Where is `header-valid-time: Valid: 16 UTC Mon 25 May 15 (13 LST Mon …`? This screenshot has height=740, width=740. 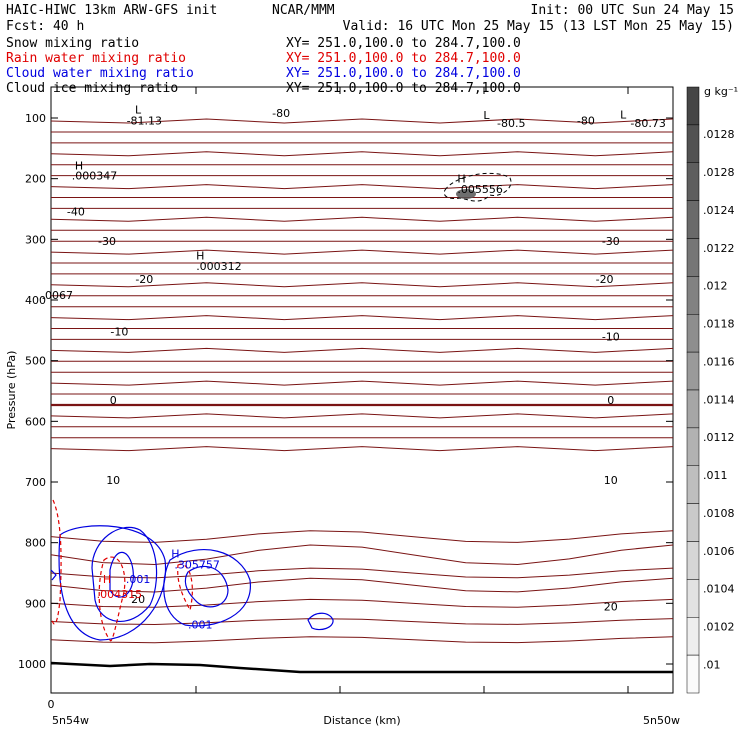
header-valid-time: Valid: 16 UTC Mon 25 May 15 (13 LST Mon … is located at coordinates (538, 26).